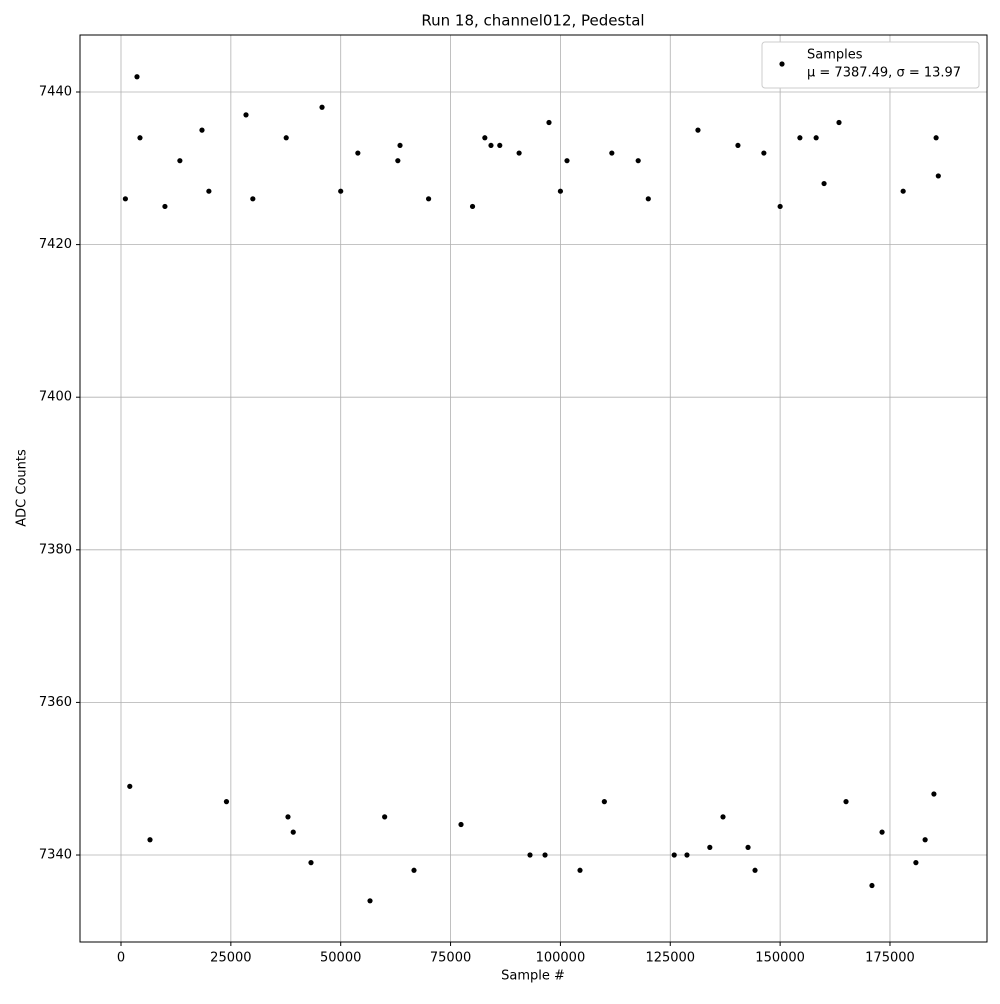 This screenshot has height=1004, width=1000. Describe the element at coordinates (670, 958) in the screenshot. I see `x-tick-label: 125000` at that location.